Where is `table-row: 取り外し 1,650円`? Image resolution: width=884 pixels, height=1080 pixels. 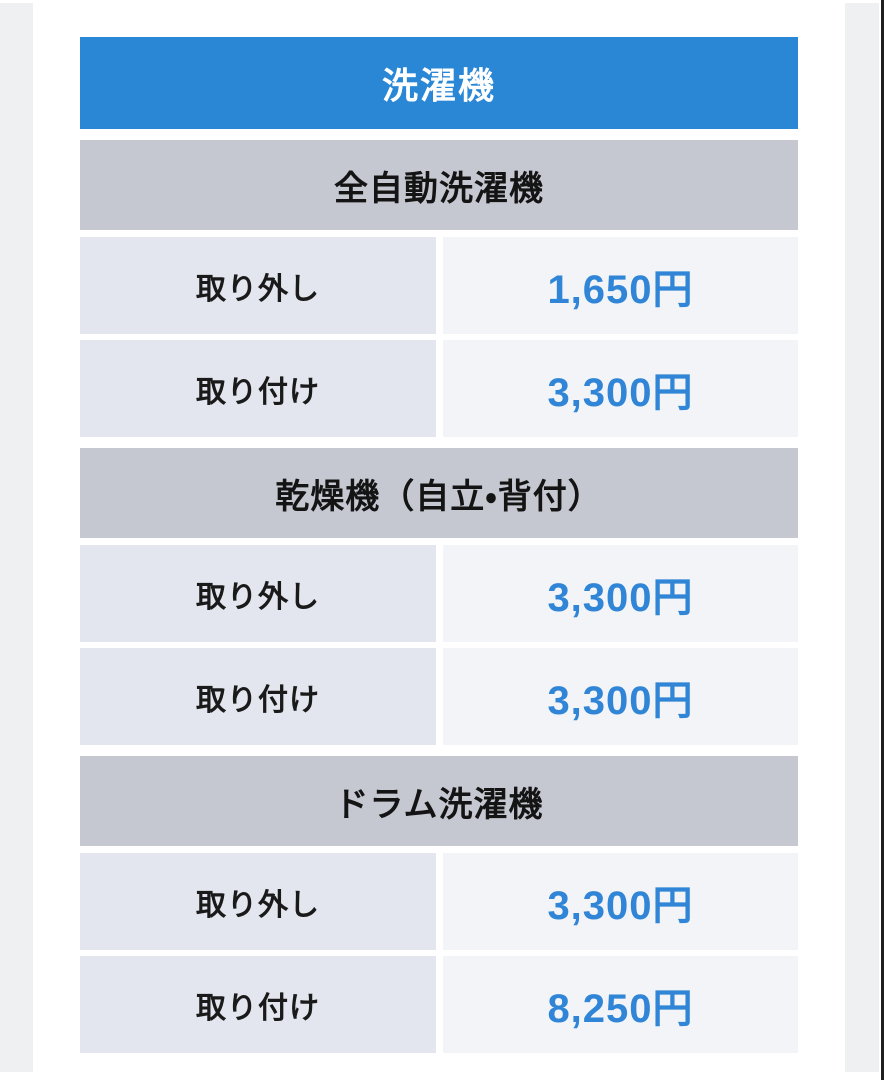
table-row: 取り外し 1,650円 is located at coordinates (439, 285).